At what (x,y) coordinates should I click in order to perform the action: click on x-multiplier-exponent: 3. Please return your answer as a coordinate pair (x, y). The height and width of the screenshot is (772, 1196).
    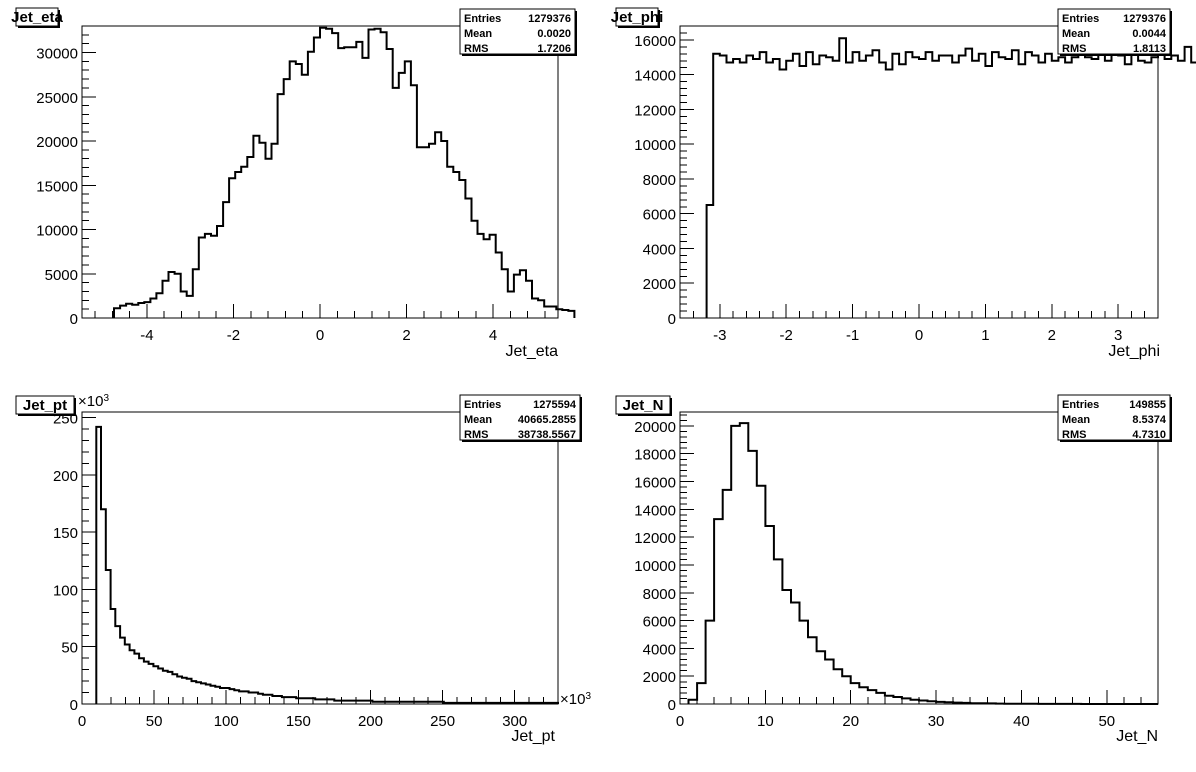
    Looking at the image, I should click on (588, 696).